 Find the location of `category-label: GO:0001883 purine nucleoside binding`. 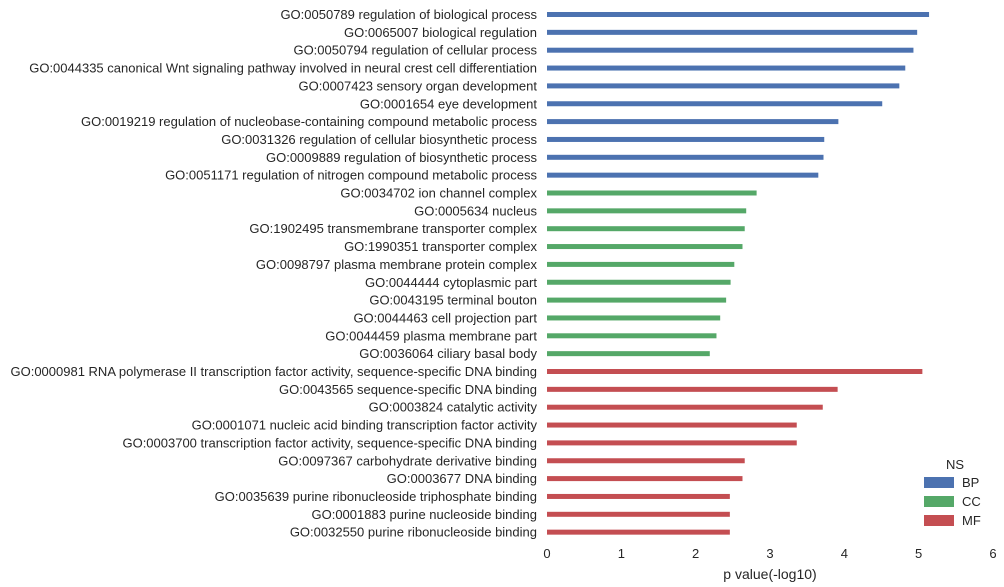

category-label: GO:0001883 purine nucleoside binding is located at coordinates (424, 514).